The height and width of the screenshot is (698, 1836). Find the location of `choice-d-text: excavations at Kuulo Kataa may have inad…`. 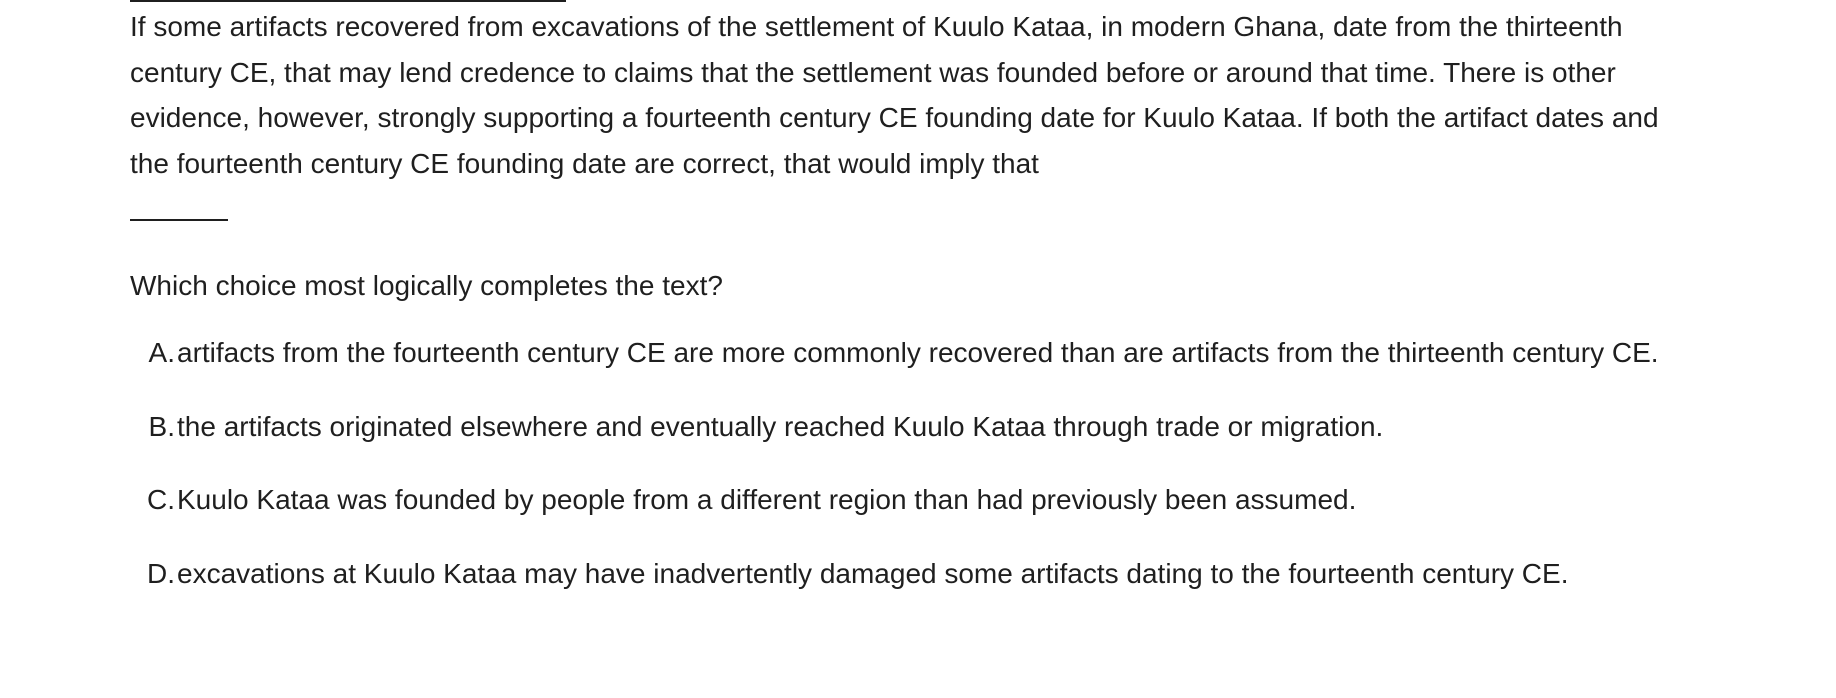

choice-d-text: excavations at Kuulo Kataa may have inad… is located at coordinates (873, 573).